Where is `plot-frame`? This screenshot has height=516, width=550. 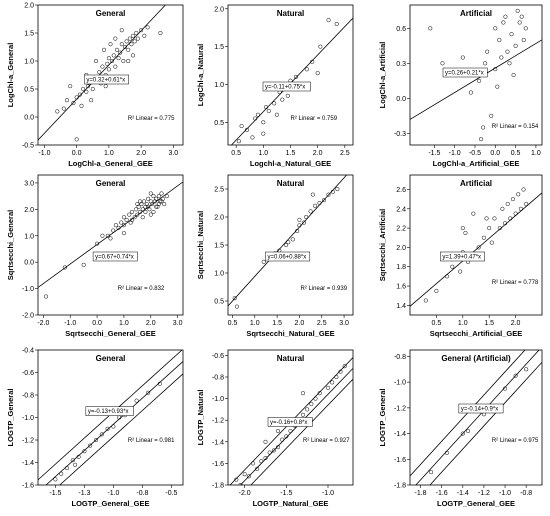
plot-frame is located at coordinates (290, 245).